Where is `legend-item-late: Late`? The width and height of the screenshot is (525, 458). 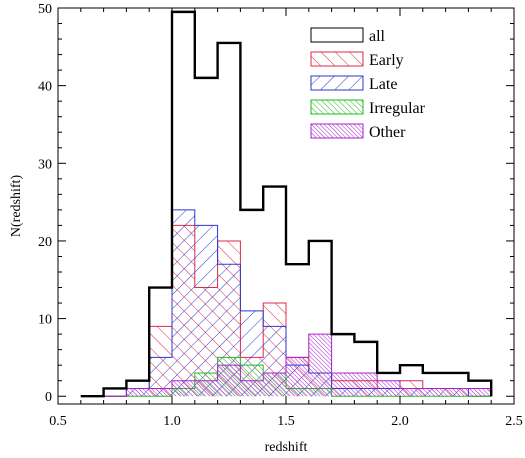 legend-item-late: Late is located at coordinates (353, 84).